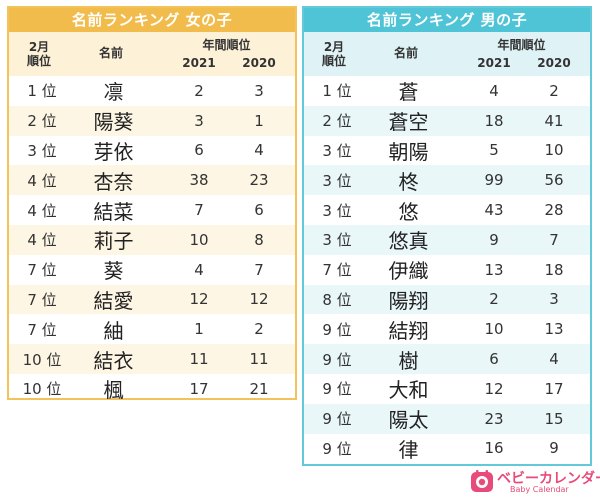  What do you see at coordinates (408, 151) in the screenshot?
I see `name-cell: 朝陽` at bounding box center [408, 151].